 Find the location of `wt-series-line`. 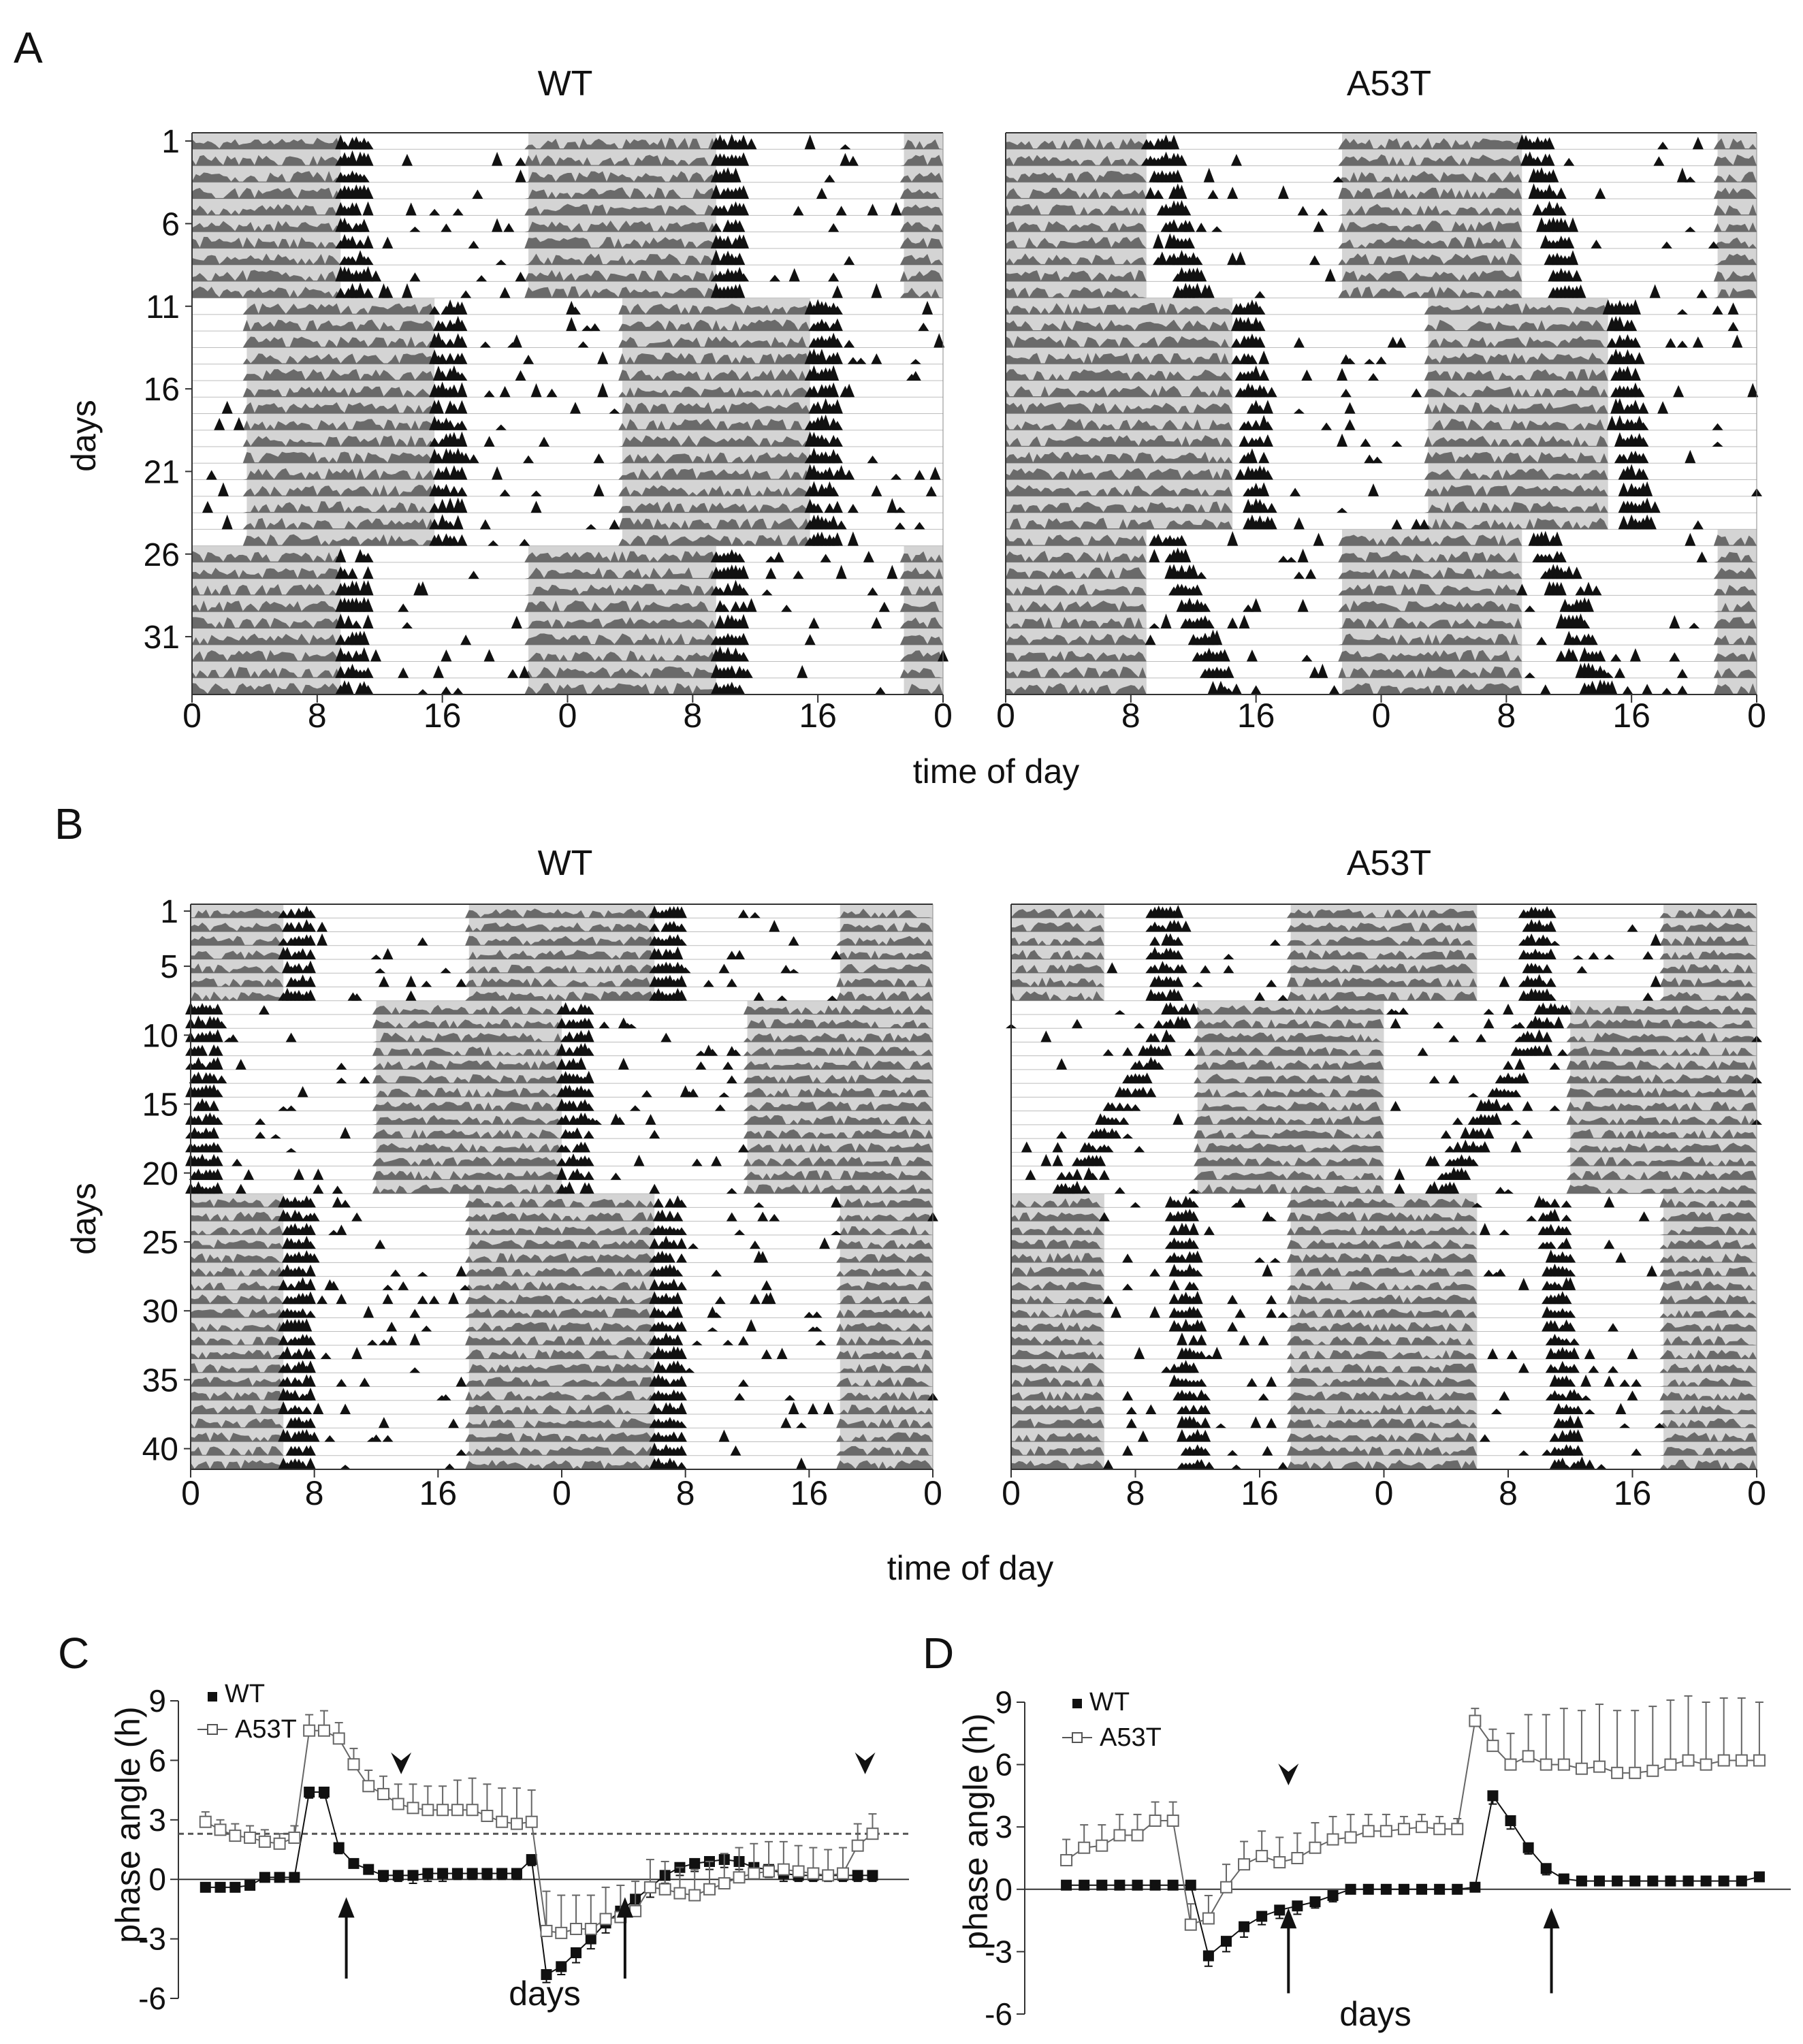

wt-series-line is located at coordinates (1413, 1876).